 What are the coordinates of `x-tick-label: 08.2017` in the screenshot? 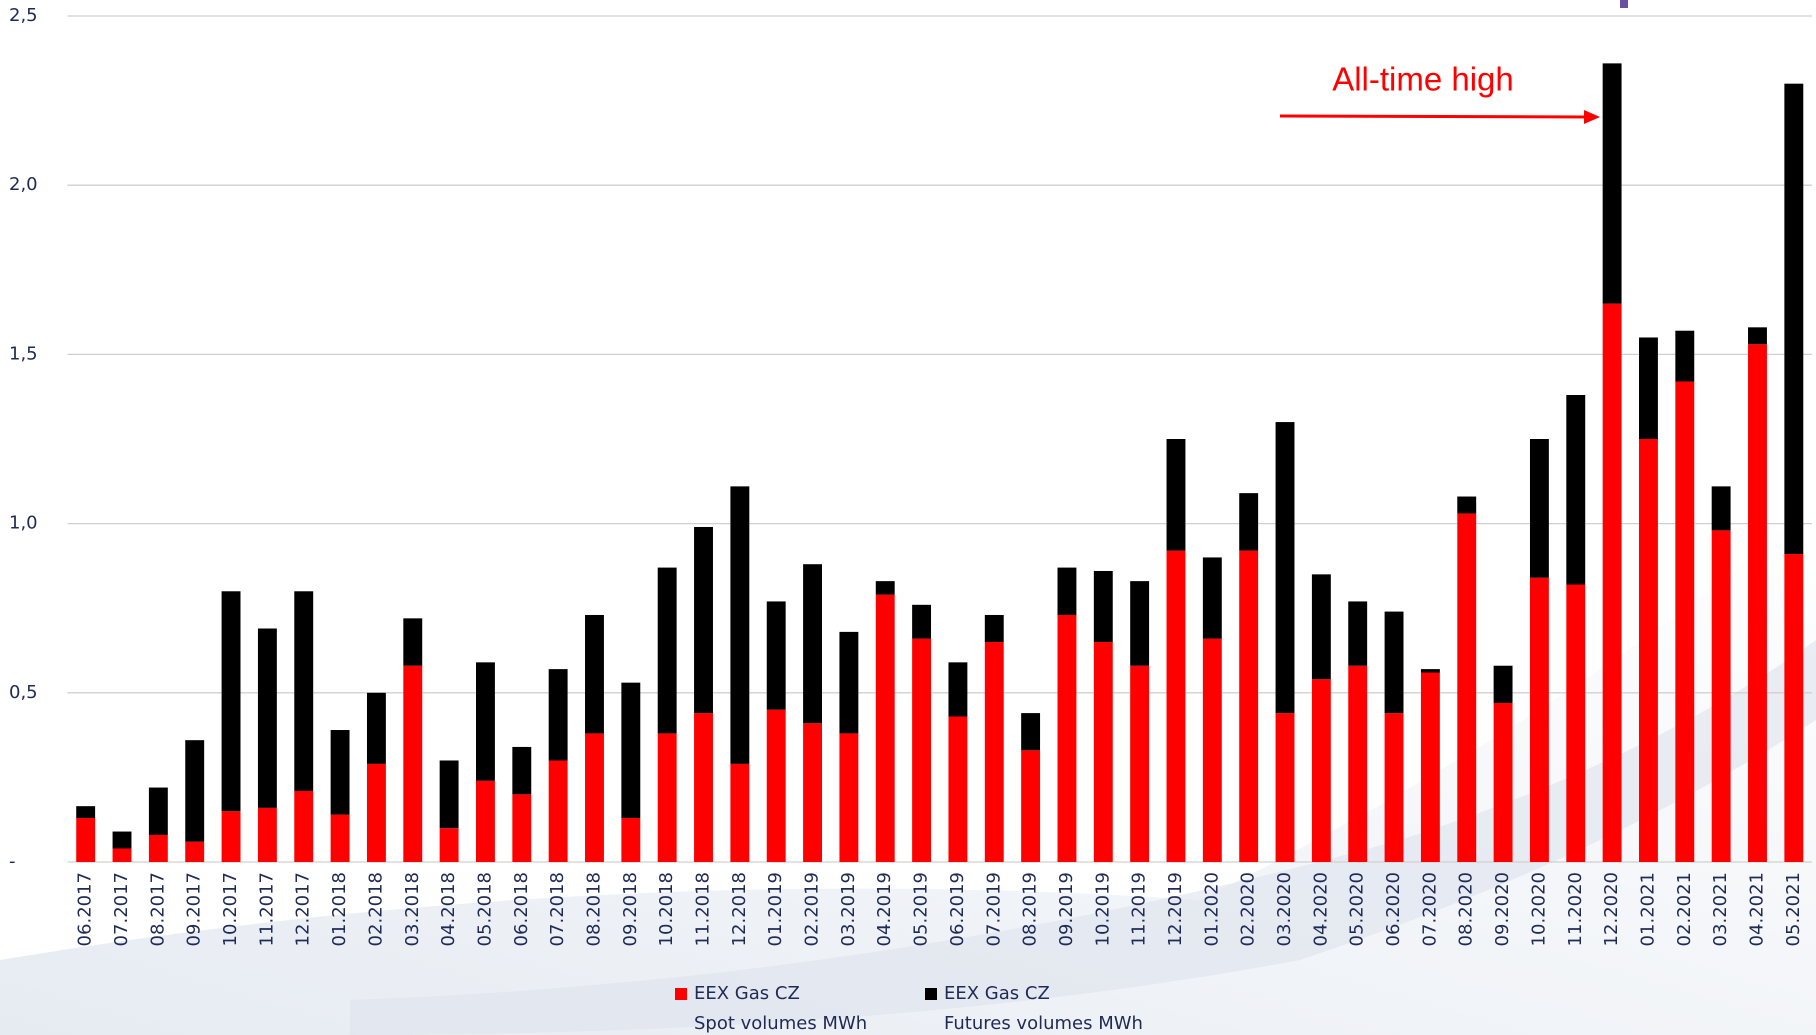 It's located at (157, 909).